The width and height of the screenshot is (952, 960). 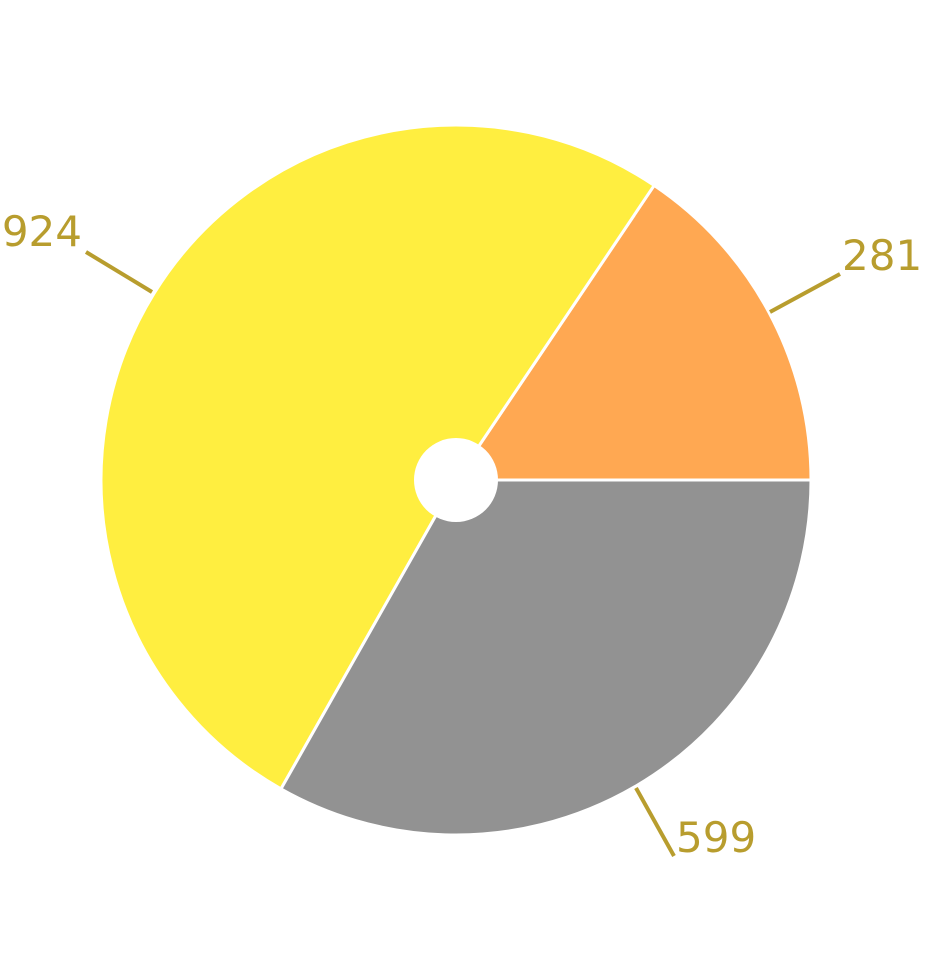 I want to click on center-hole, so click(x=456, y=480).